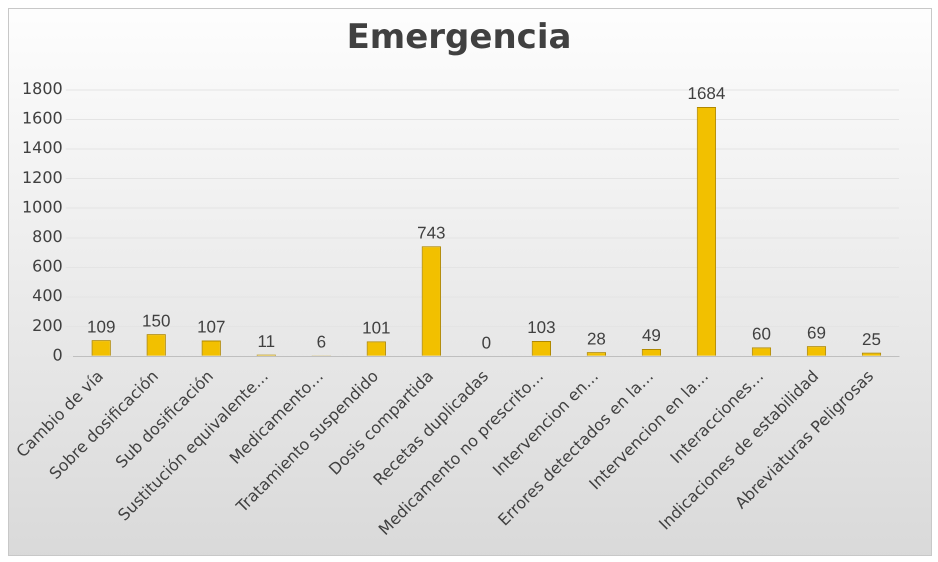  What do you see at coordinates (47, 236) in the screenshot?
I see `y-tick-label: 800` at bounding box center [47, 236].